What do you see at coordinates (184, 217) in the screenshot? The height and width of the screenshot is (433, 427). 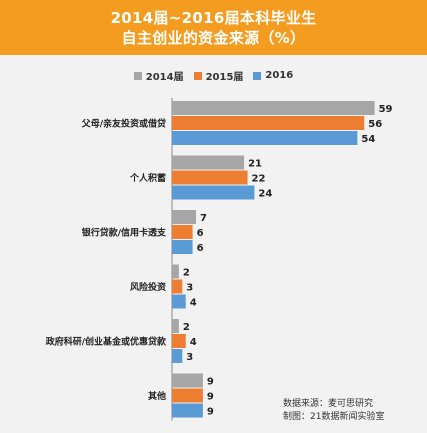 I see `bar-2014届-2` at bounding box center [184, 217].